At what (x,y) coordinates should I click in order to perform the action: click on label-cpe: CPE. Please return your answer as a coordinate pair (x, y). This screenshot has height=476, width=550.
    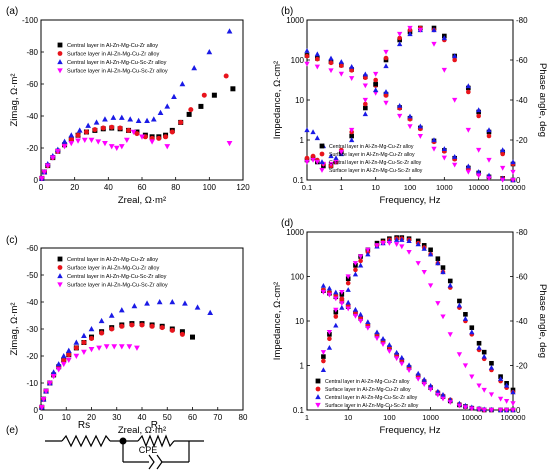
    Looking at the image, I should click on (148, 450).